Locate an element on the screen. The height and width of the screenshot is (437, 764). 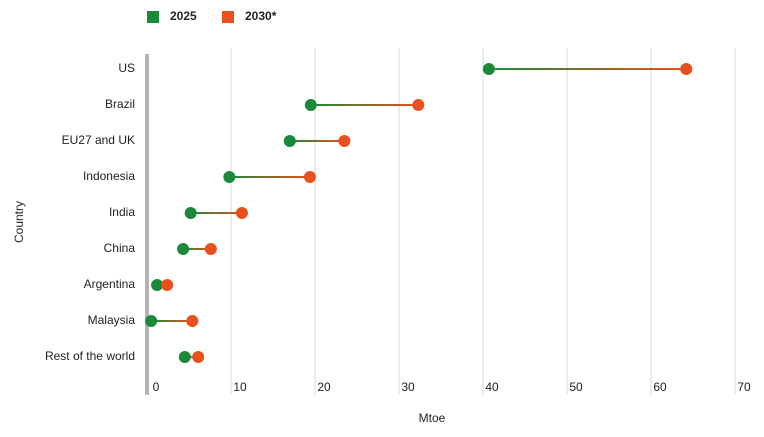
x-tick-label: 10 is located at coordinates (240, 387).